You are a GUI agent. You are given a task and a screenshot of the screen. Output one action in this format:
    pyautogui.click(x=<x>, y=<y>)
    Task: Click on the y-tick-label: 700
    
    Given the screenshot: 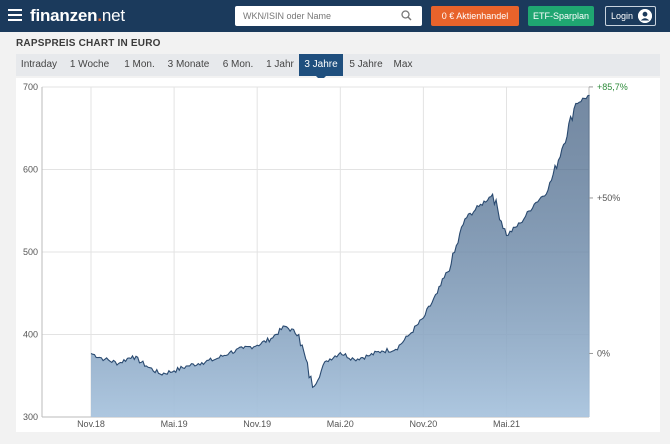 What is the action you would take?
    pyautogui.click(x=30, y=87)
    